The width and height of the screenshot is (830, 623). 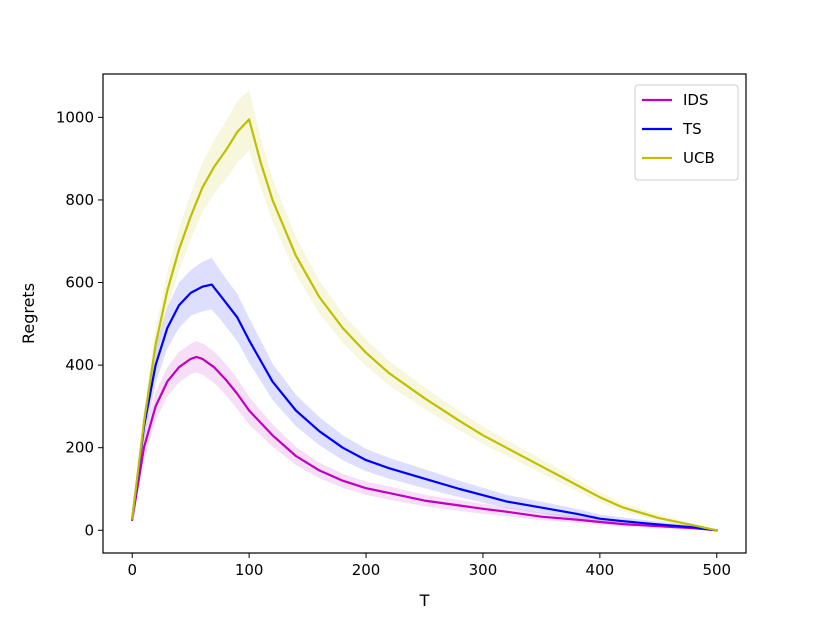 I want to click on y-axis-label: Regrets, so click(x=28, y=313).